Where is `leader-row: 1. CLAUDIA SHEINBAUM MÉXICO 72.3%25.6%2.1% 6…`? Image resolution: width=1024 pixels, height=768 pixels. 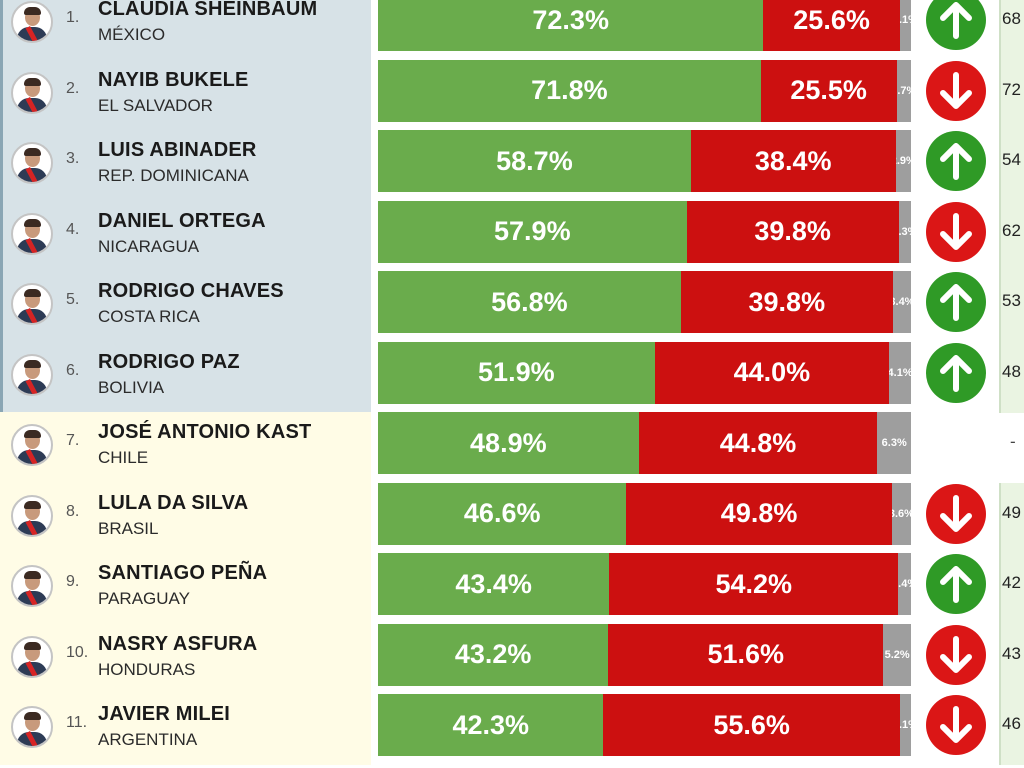 leader-row: 1. CLAUDIA SHEINBAUM MÉXICO 72.3%25.6%2.1% 6… is located at coordinates (512, 30).